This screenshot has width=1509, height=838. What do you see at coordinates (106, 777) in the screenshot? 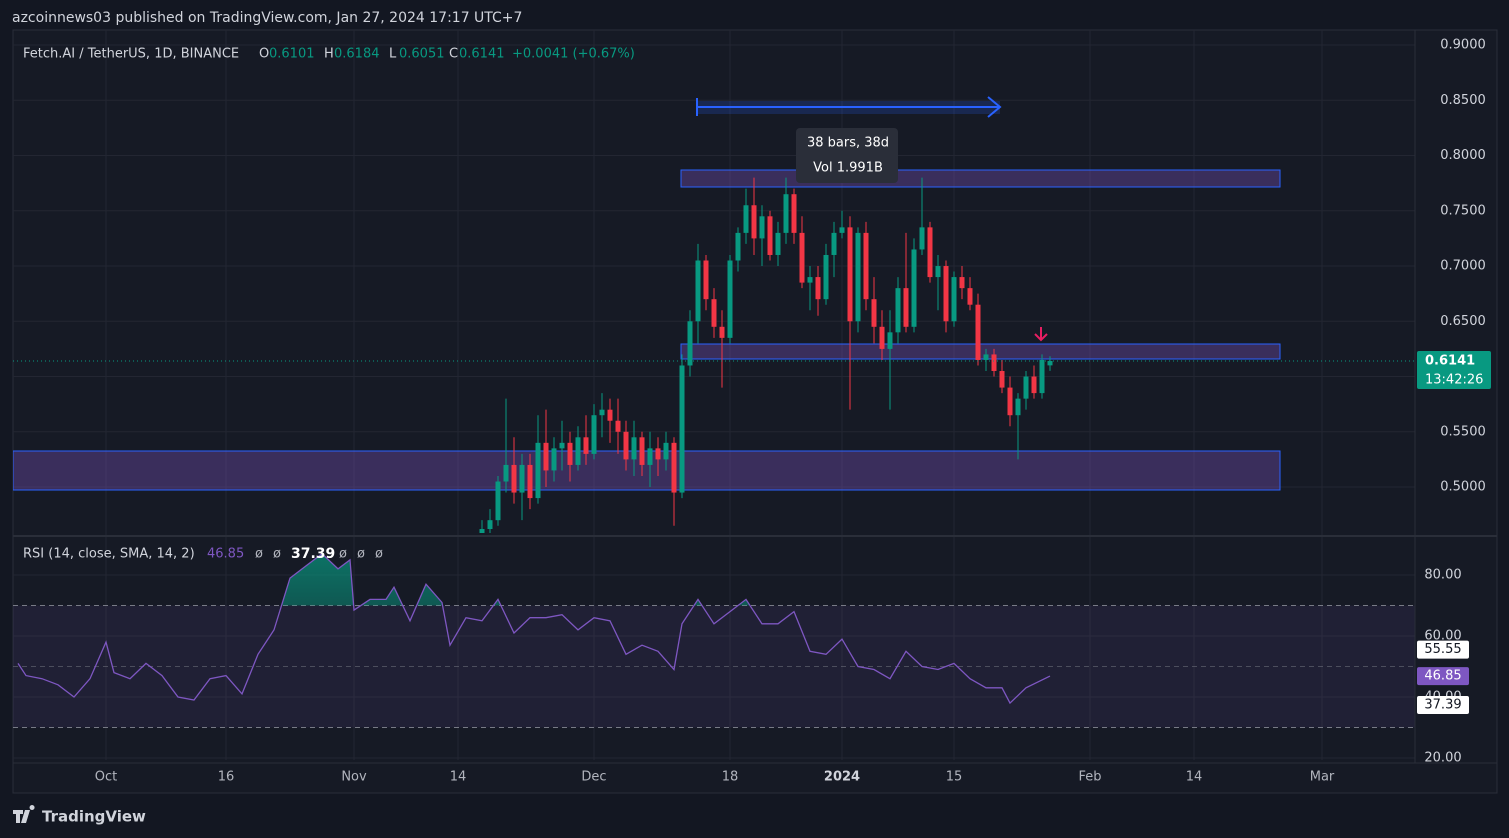
I see `x-tick-label: Oct` at bounding box center [106, 777].